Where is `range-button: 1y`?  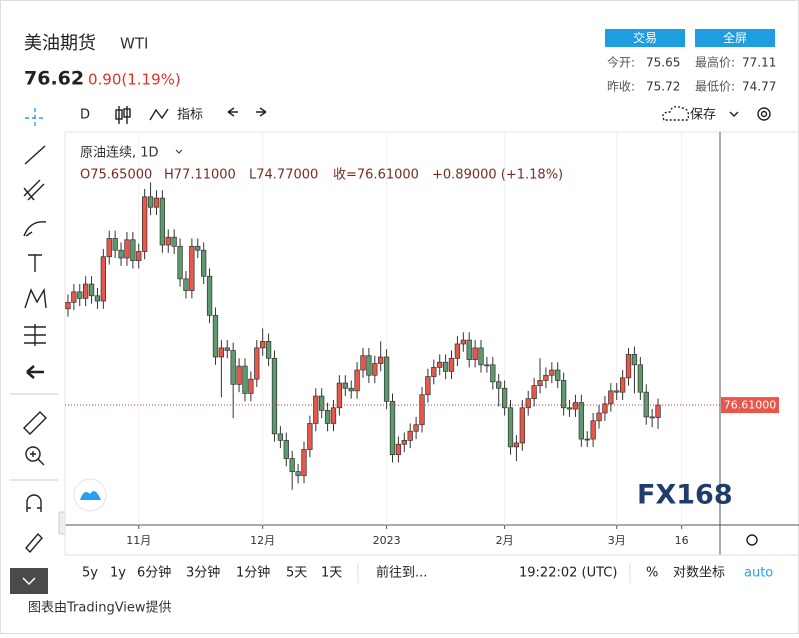
range-button: 1y is located at coordinates (118, 573).